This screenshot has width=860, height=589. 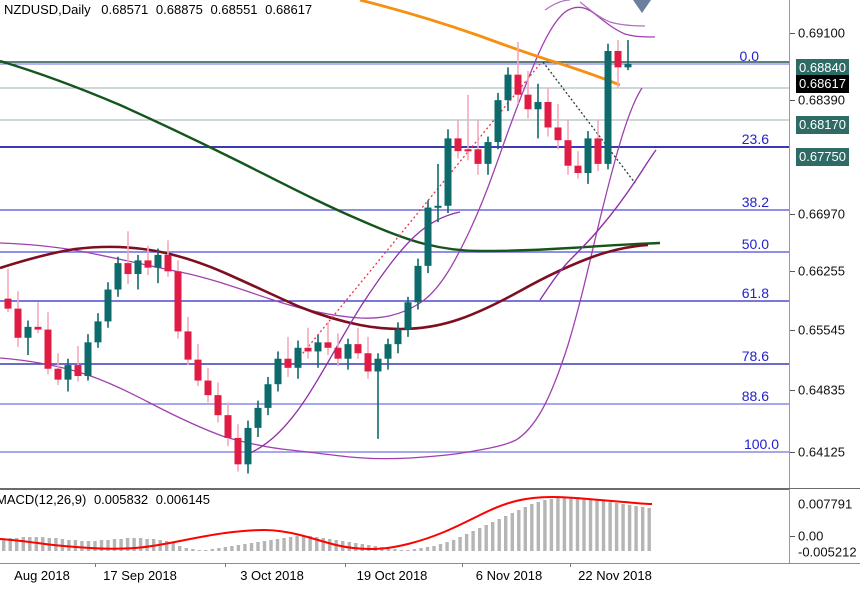 I want to click on date-label-19oct: 19 Oct 2018, so click(x=392, y=575).